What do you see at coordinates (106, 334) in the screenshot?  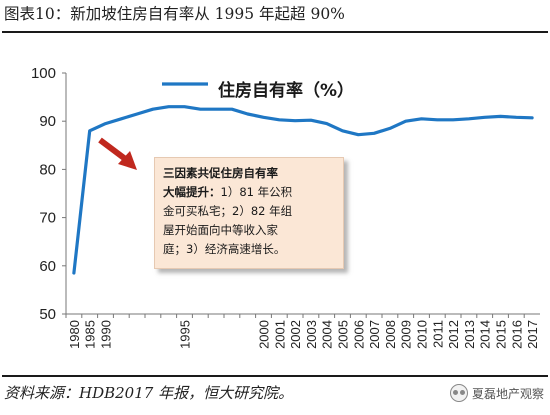 I see `x-tick-label: 1990` at bounding box center [106, 334].